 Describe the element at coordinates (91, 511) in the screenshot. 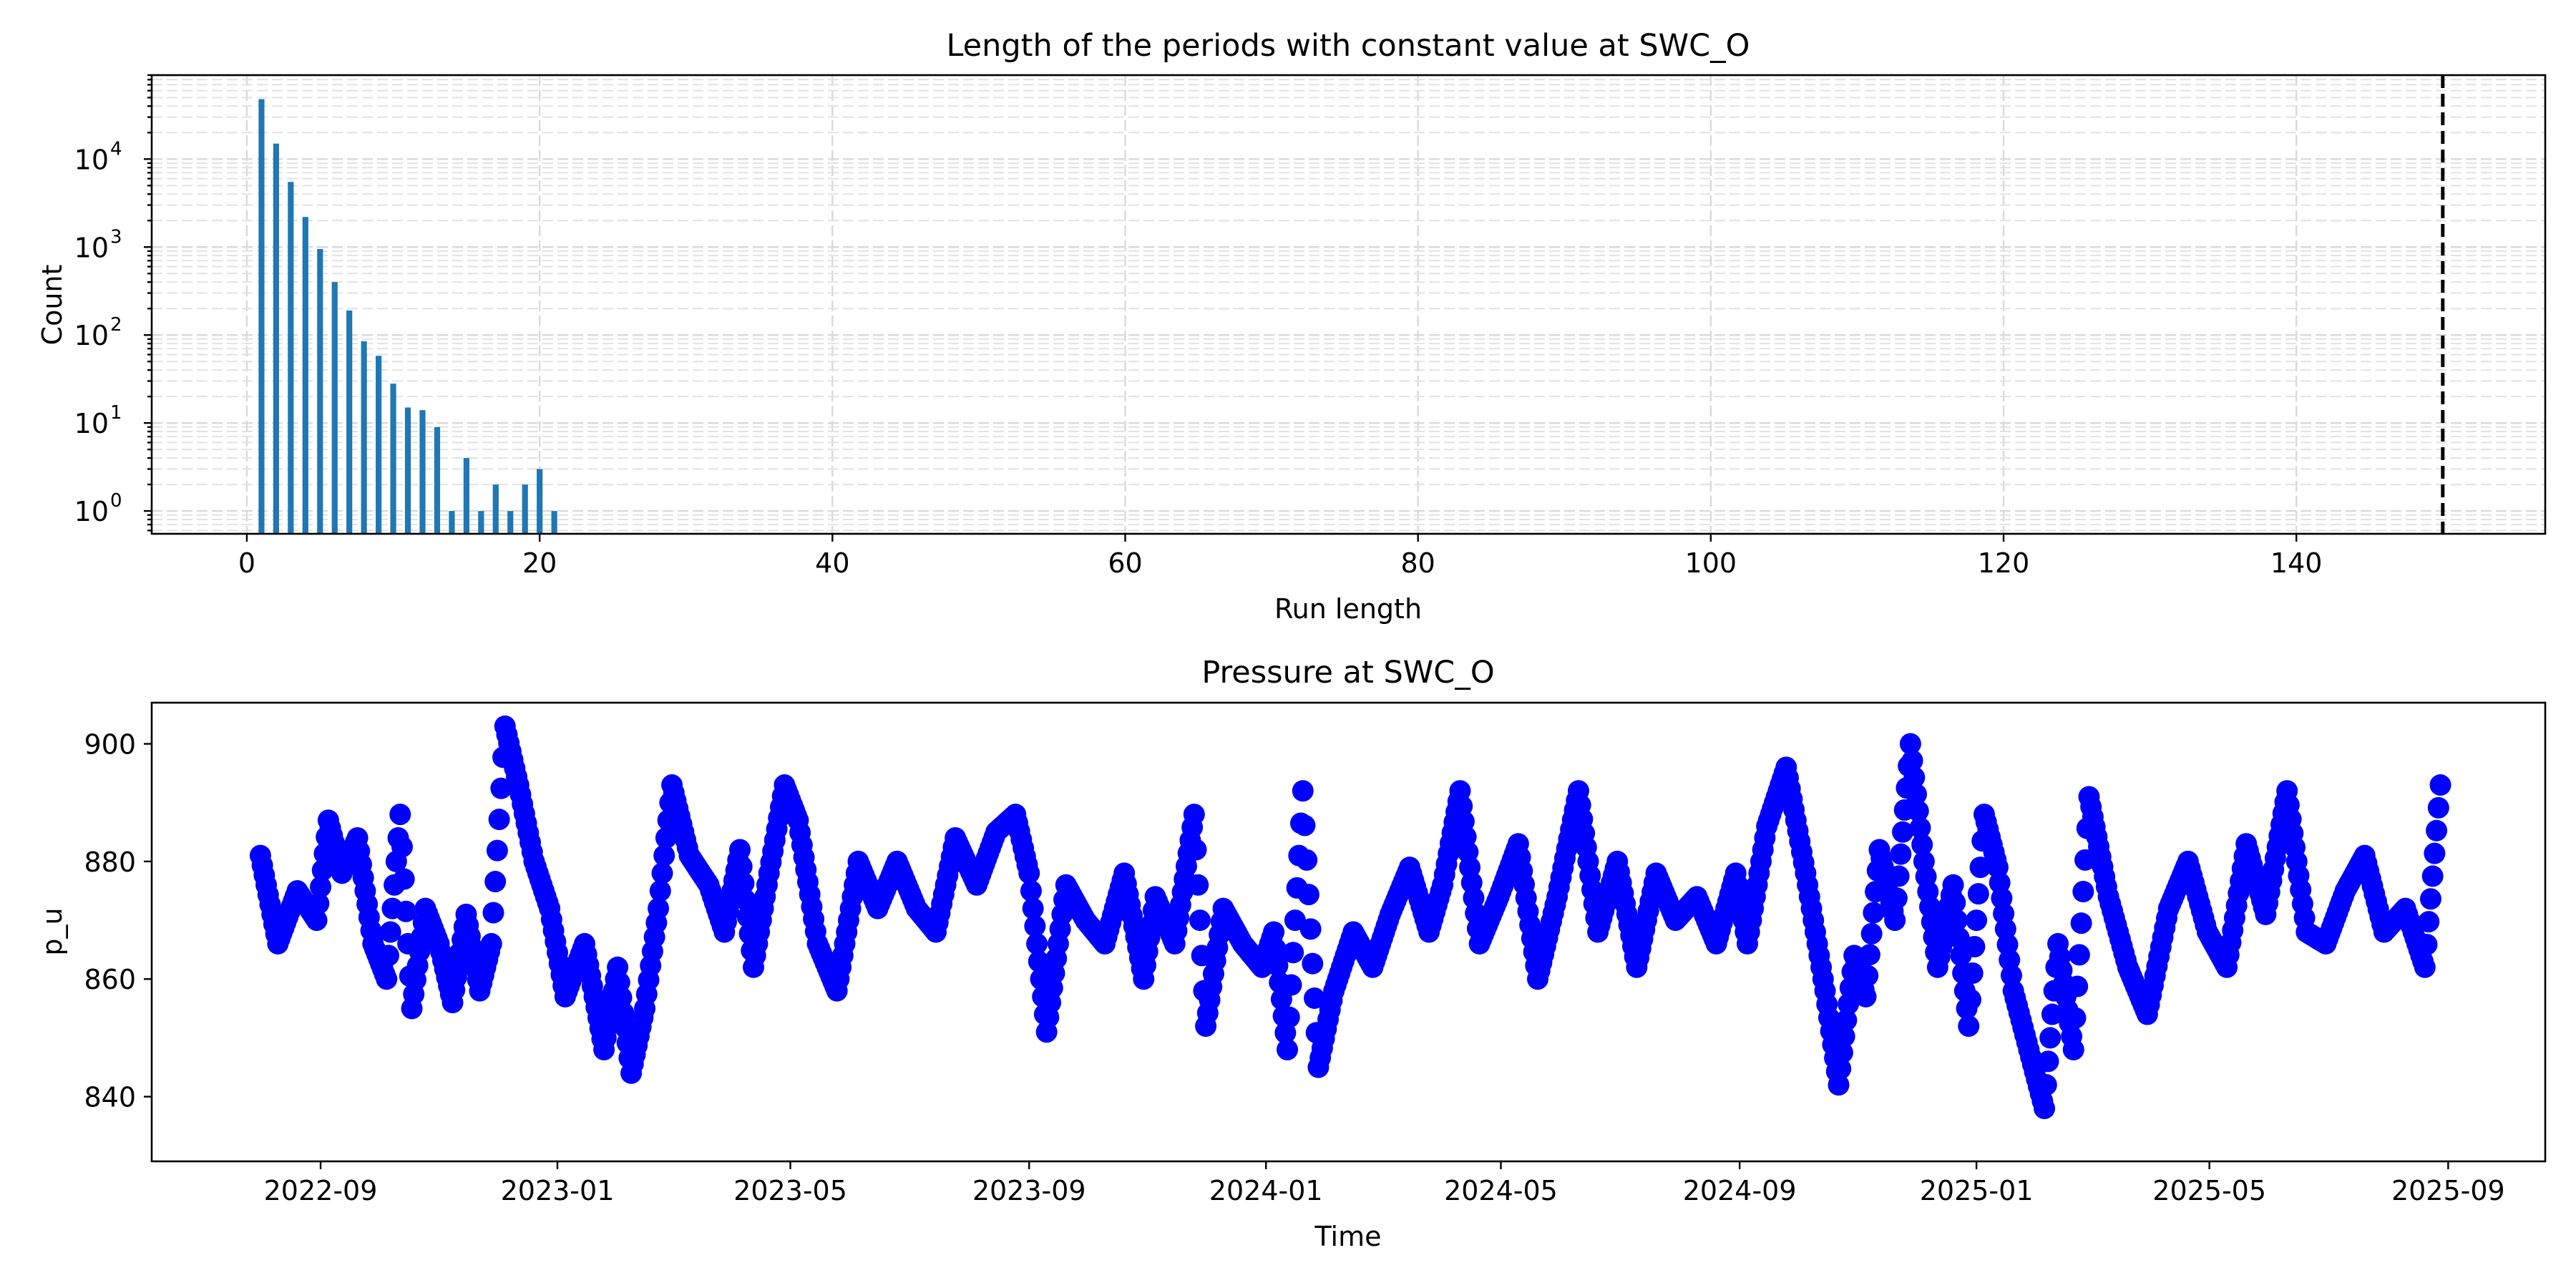

I see `histogram-y-tick-label-0: 10` at that location.